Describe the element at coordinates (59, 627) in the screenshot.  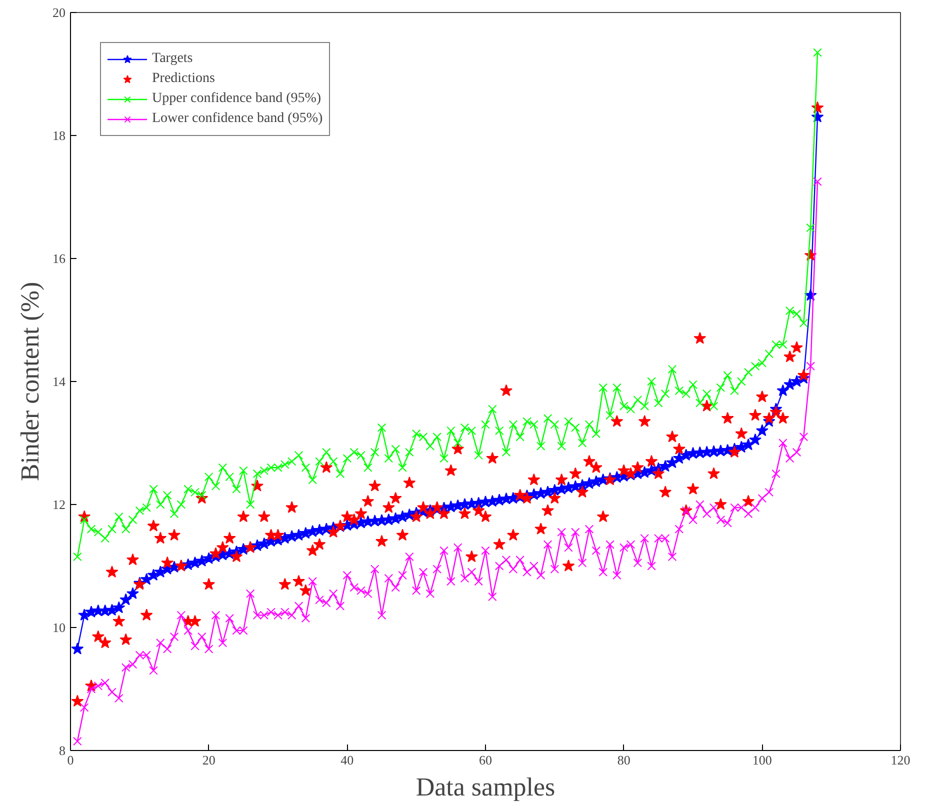
I see `y-tick-label: 10` at that location.